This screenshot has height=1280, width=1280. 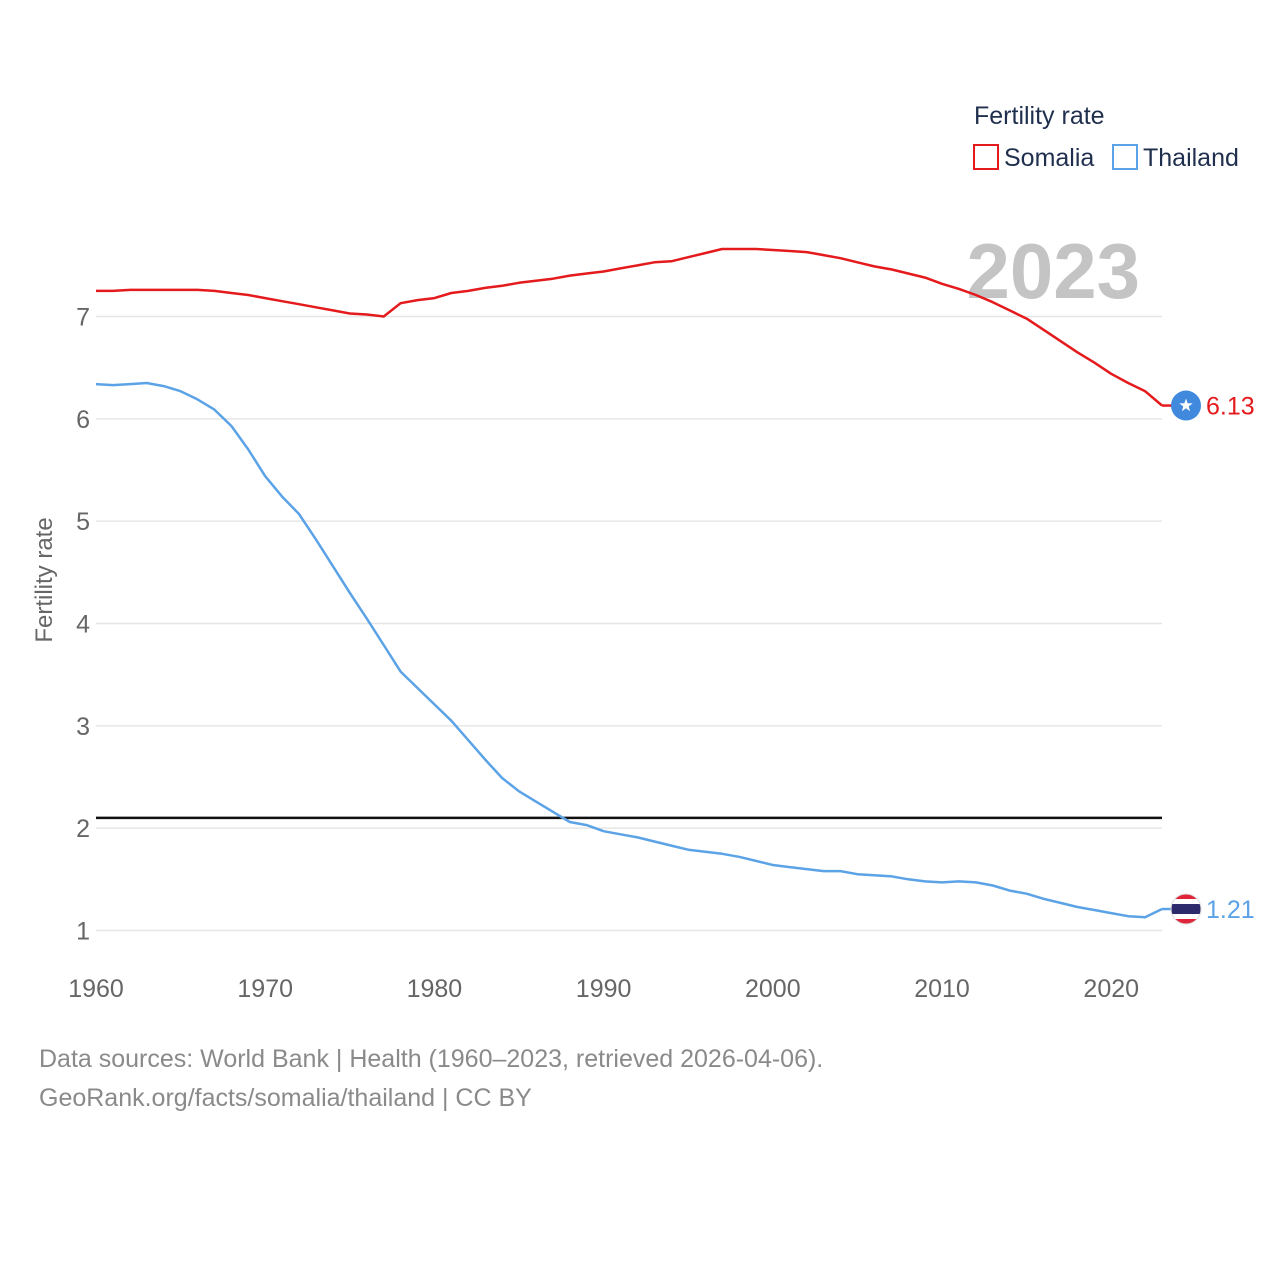 What do you see at coordinates (83, 420) in the screenshot?
I see `y-tick-label: 6` at bounding box center [83, 420].